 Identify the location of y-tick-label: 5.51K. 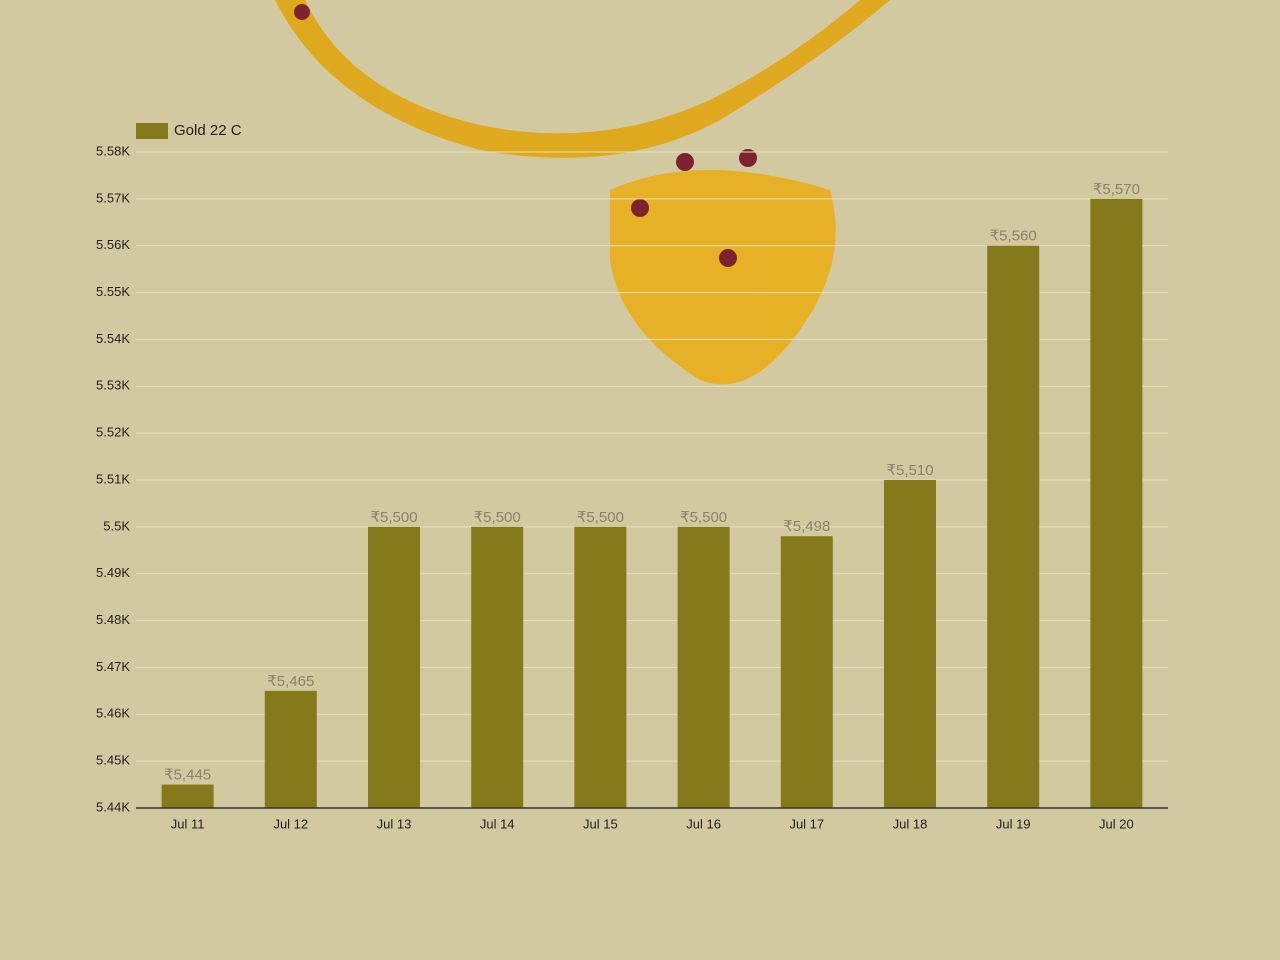
(113, 478).